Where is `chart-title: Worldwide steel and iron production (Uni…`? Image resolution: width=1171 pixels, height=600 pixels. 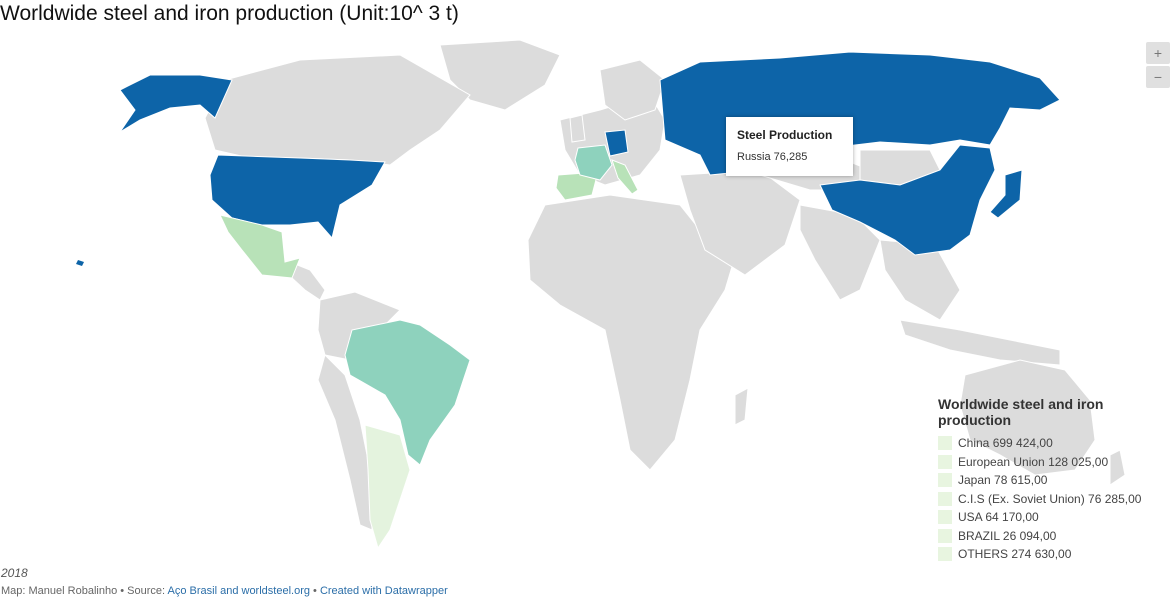 chart-title: Worldwide steel and iron production (Uni… is located at coordinates (229, 13).